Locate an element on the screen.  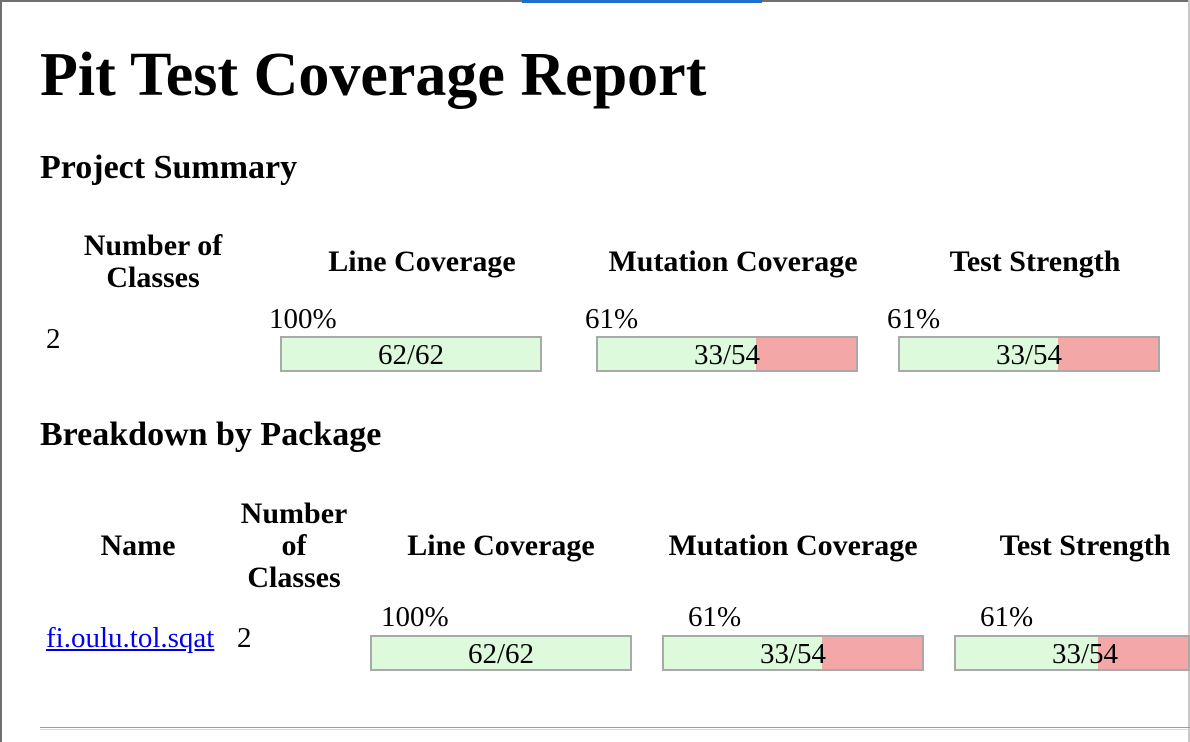
window-left-border is located at coordinates (1, 371).